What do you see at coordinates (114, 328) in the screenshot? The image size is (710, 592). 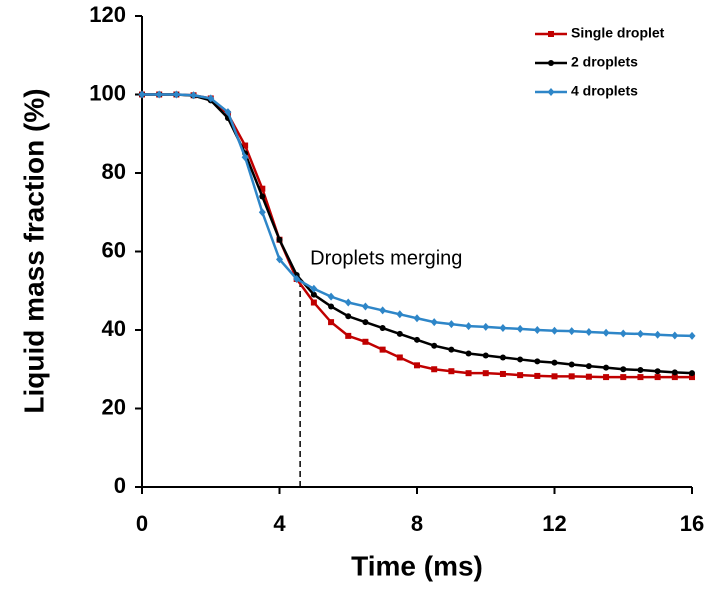 I see `y-tick-label: 40` at bounding box center [114, 328].